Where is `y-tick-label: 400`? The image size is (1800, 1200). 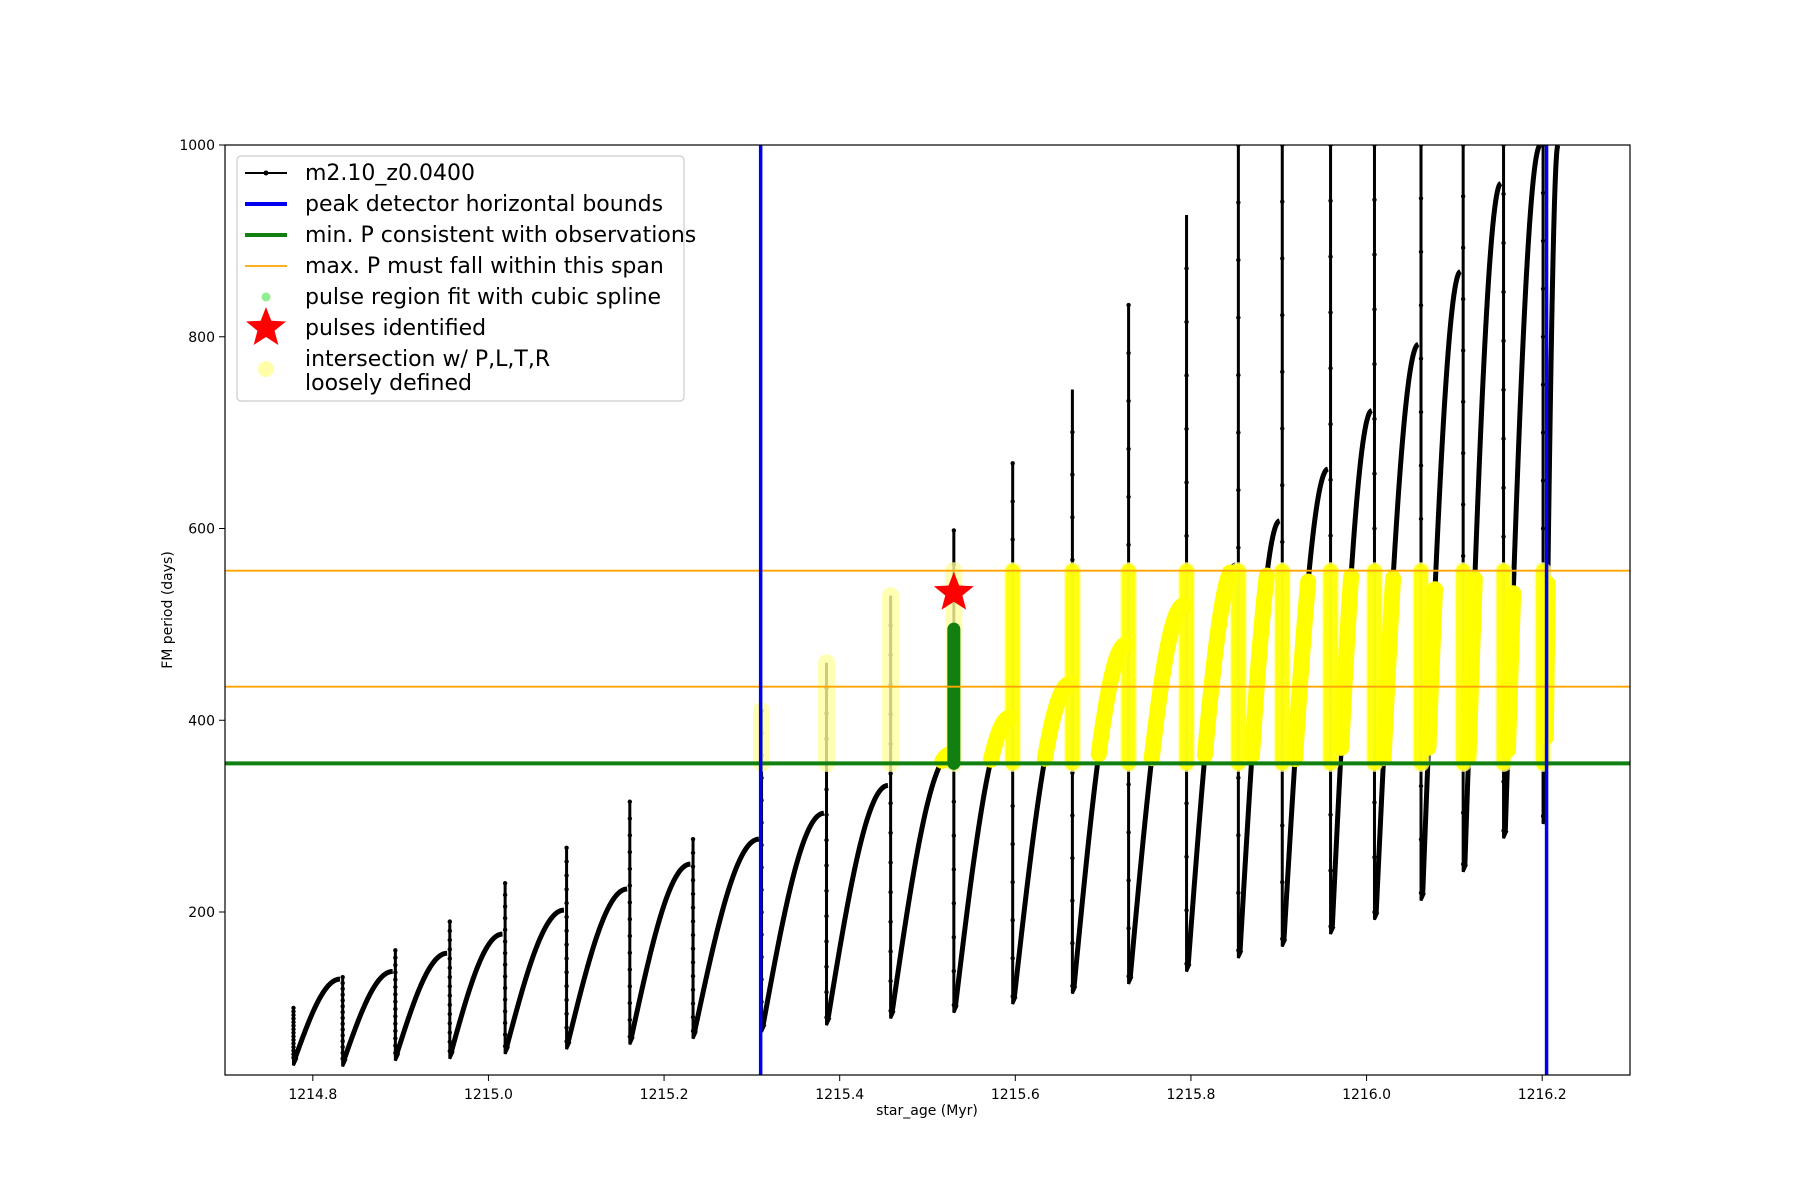
y-tick-label: 400 is located at coordinates (201, 721).